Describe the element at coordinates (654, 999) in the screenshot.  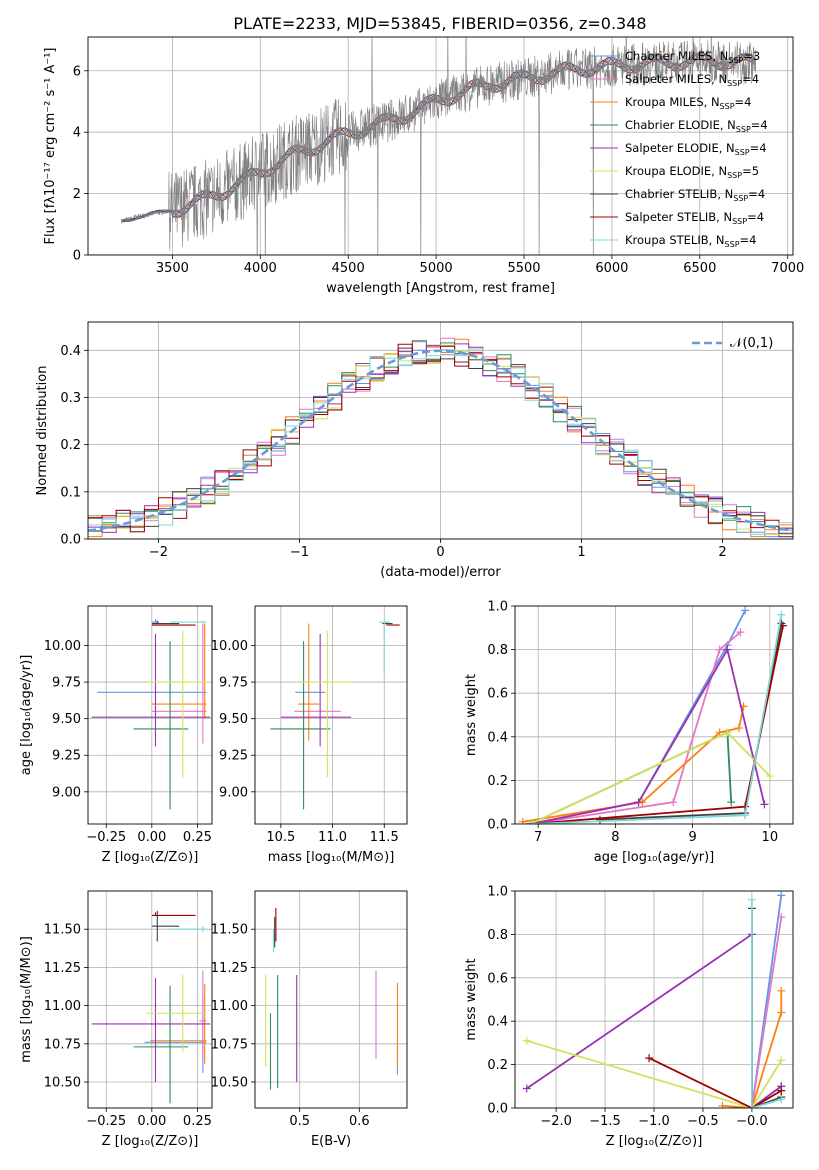
I see `plot-area-weight_vs_Z` at that location.